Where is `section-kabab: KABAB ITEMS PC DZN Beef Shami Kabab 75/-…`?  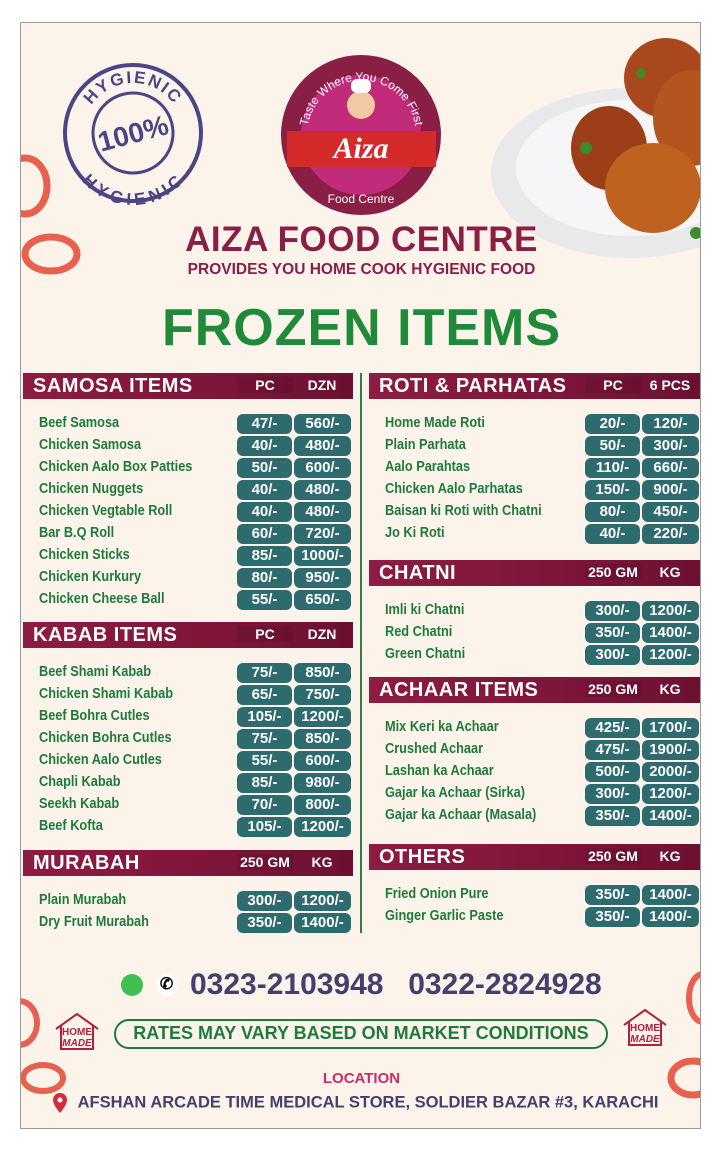 section-kabab: KABAB ITEMS PC DZN Beef Shami Kabab 75/-… is located at coordinates (188, 730).